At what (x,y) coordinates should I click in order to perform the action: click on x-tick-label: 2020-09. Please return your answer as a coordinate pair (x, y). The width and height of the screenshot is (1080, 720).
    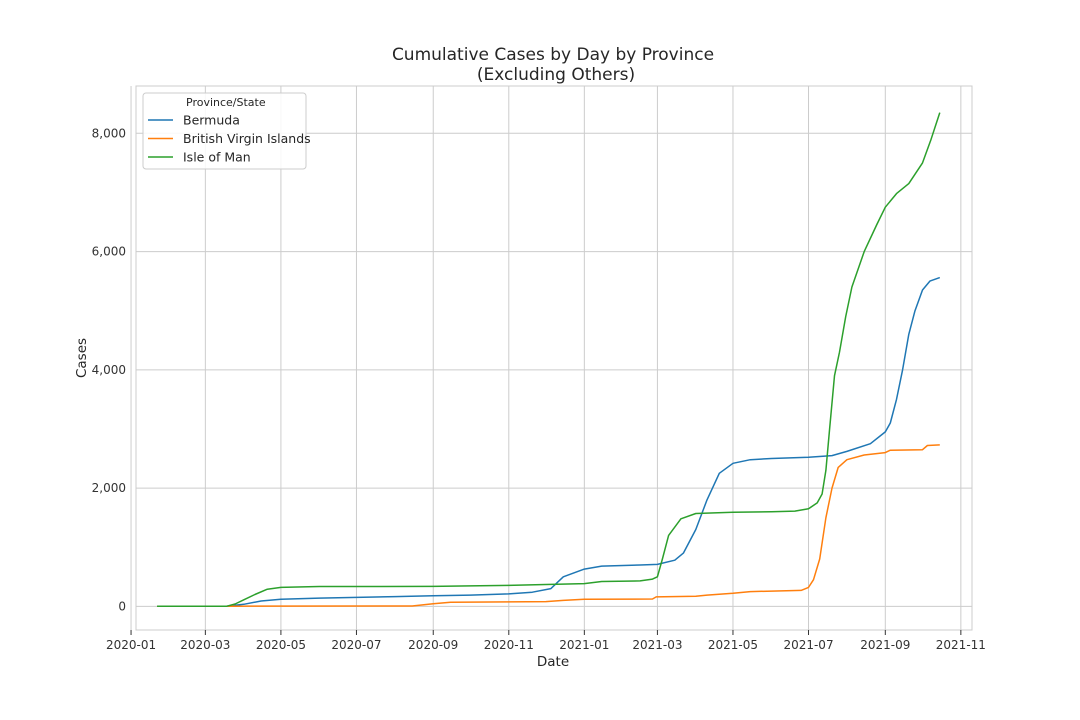
    Looking at the image, I should click on (433, 645).